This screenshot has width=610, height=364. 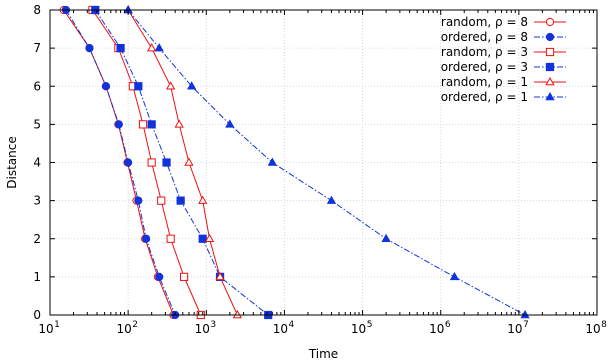 I want to click on y-tick-label: 5, so click(x=37, y=124).